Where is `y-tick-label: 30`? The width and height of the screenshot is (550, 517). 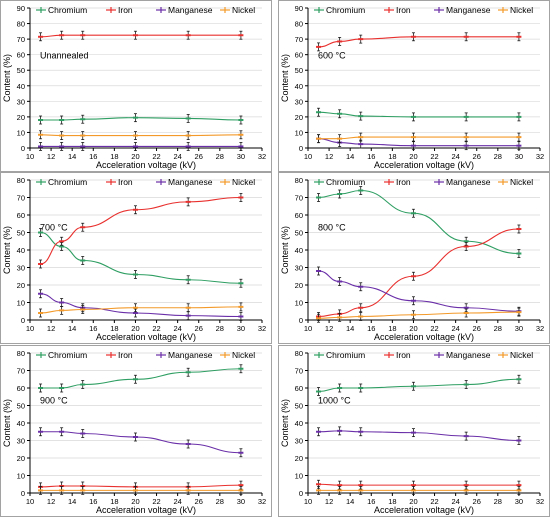 y-tick-label: 30 is located at coordinates (299, 441).